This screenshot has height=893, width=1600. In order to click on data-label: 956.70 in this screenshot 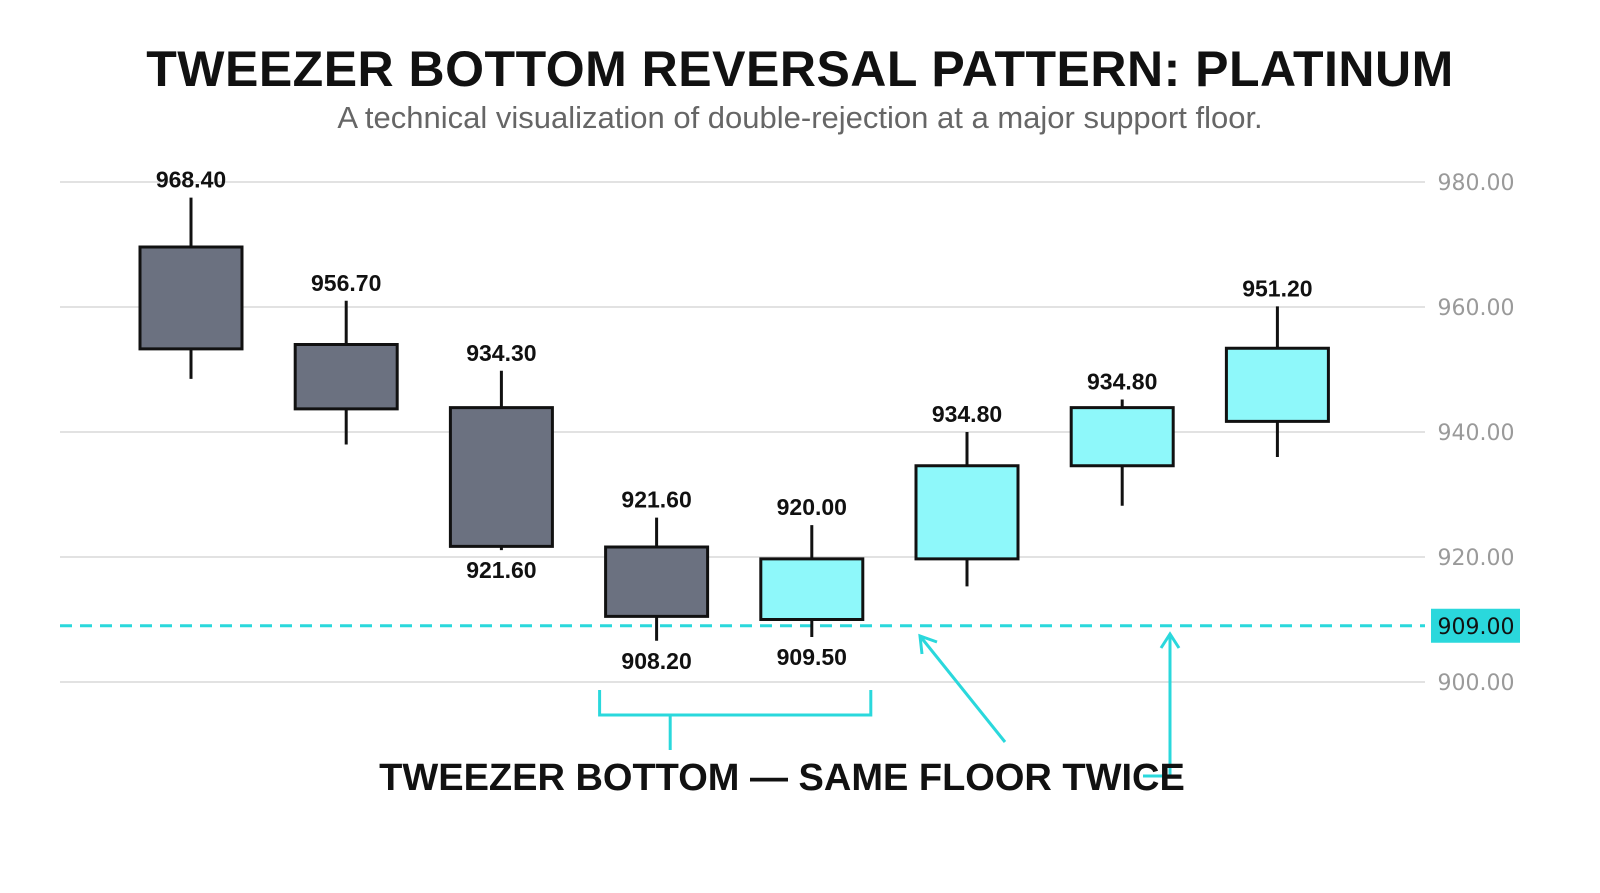, I will do `click(346, 283)`.